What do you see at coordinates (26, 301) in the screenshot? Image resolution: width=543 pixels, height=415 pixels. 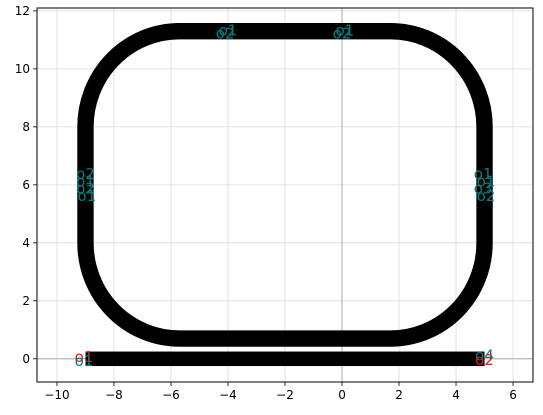 I see `y-tick-label: 2` at bounding box center [26, 301].